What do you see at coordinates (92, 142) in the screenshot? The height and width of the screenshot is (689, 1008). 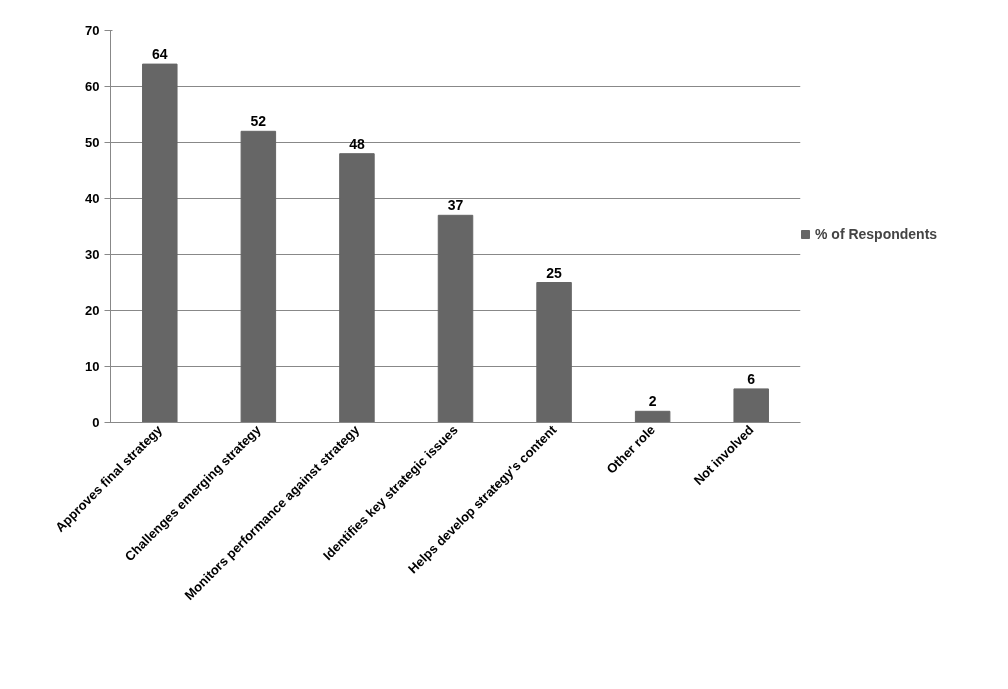 I see `y-tick-label: 50` at bounding box center [92, 142].